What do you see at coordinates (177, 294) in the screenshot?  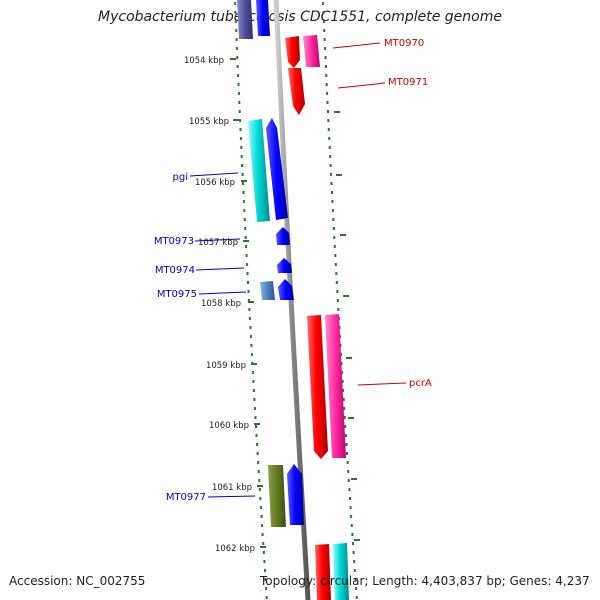 I see `gene-label-mt0975: MT0975` at bounding box center [177, 294].